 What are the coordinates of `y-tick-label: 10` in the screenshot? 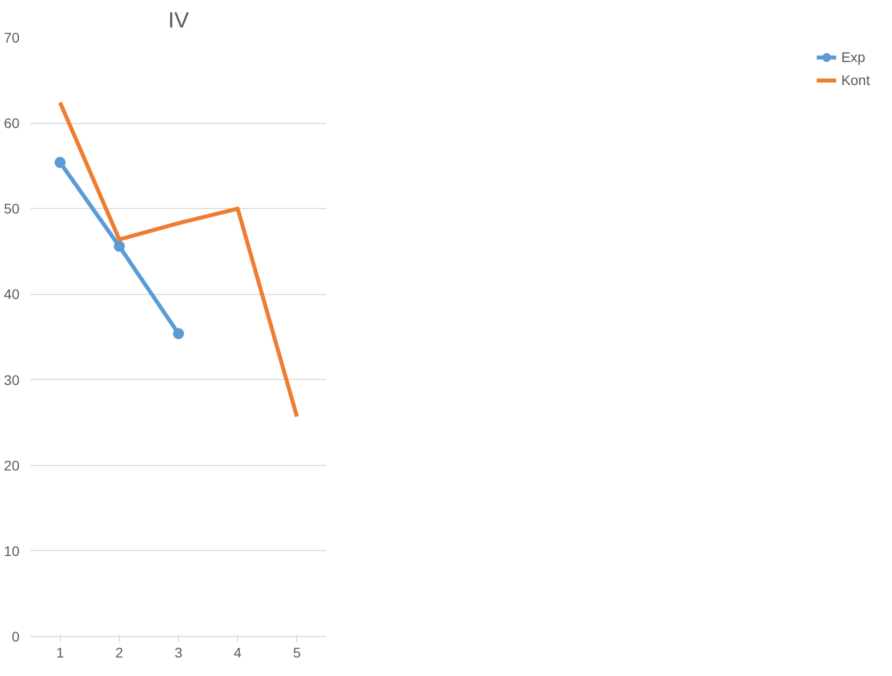 It's located at (12, 550).